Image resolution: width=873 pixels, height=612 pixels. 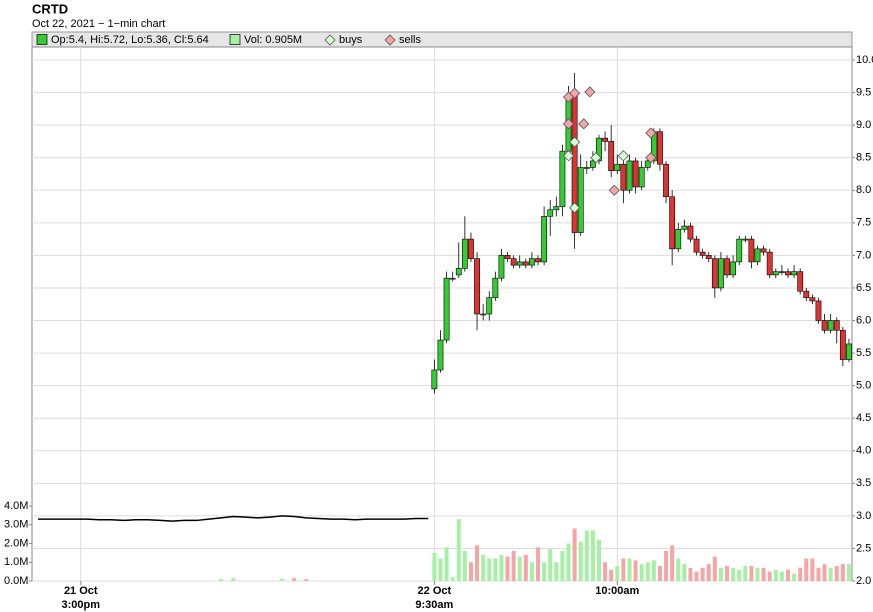 What do you see at coordinates (434, 605) in the screenshot?
I see `x-tick-label: 9:30am` at bounding box center [434, 605].